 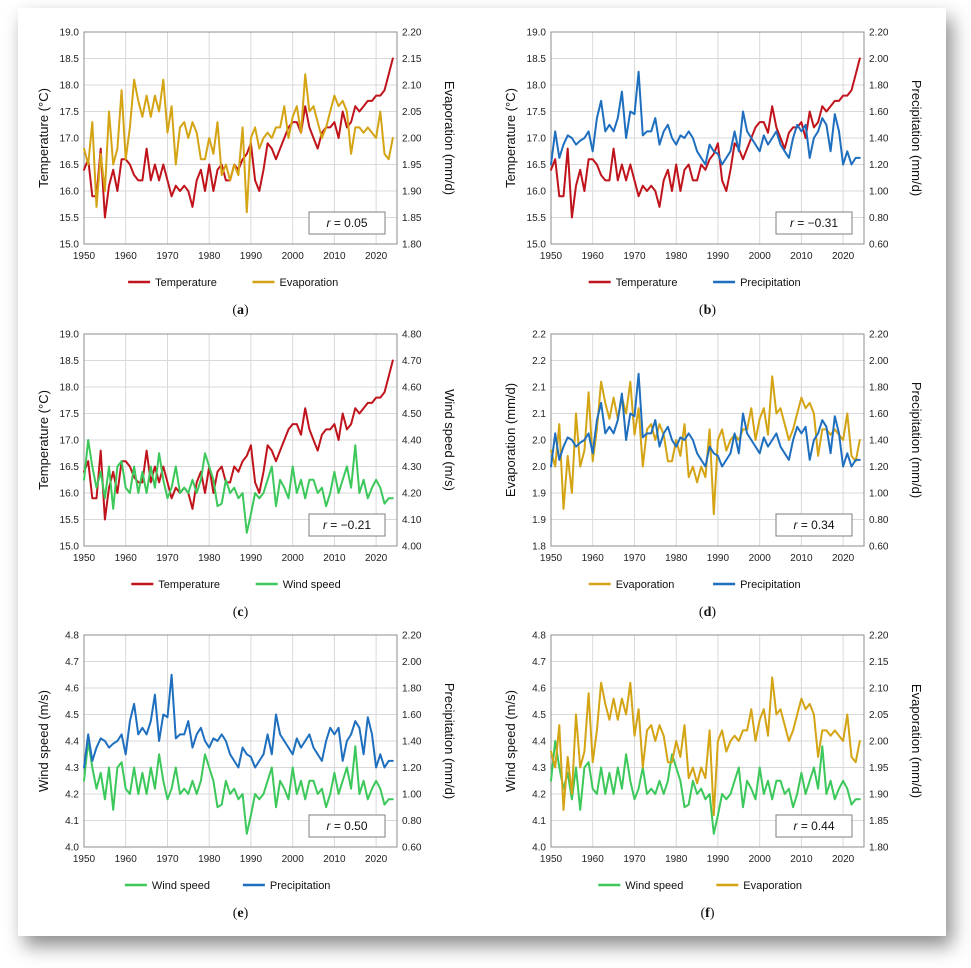 I want to click on correlation-label: r = −0.21, so click(x=347, y=525).